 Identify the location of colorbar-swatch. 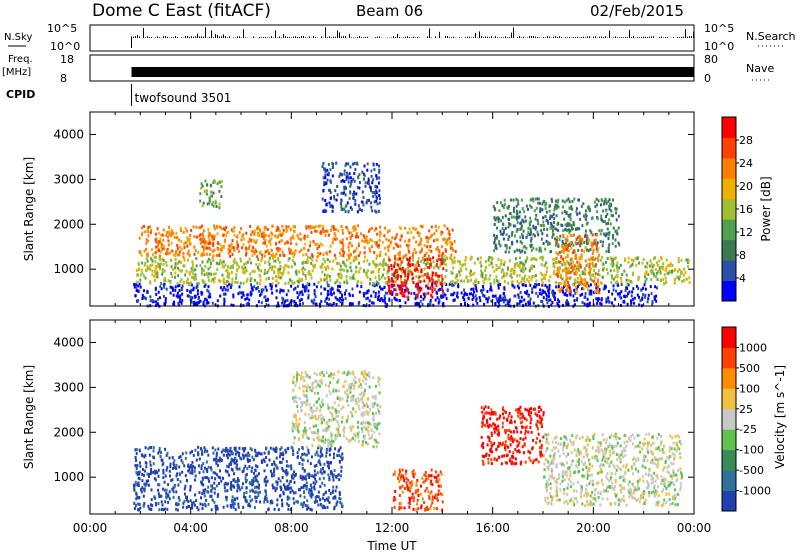
(729, 271).